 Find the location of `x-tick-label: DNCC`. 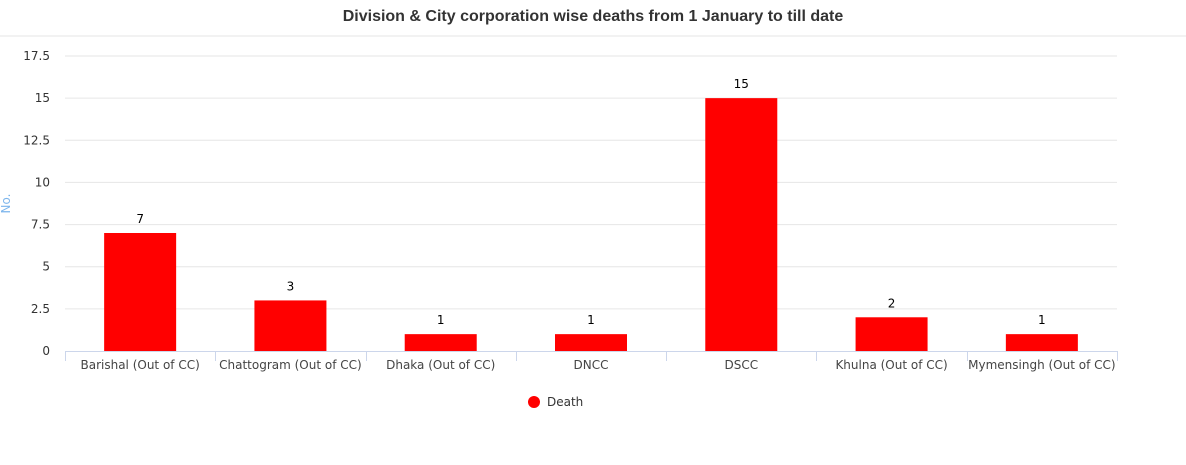

x-tick-label: DNCC is located at coordinates (591, 365).